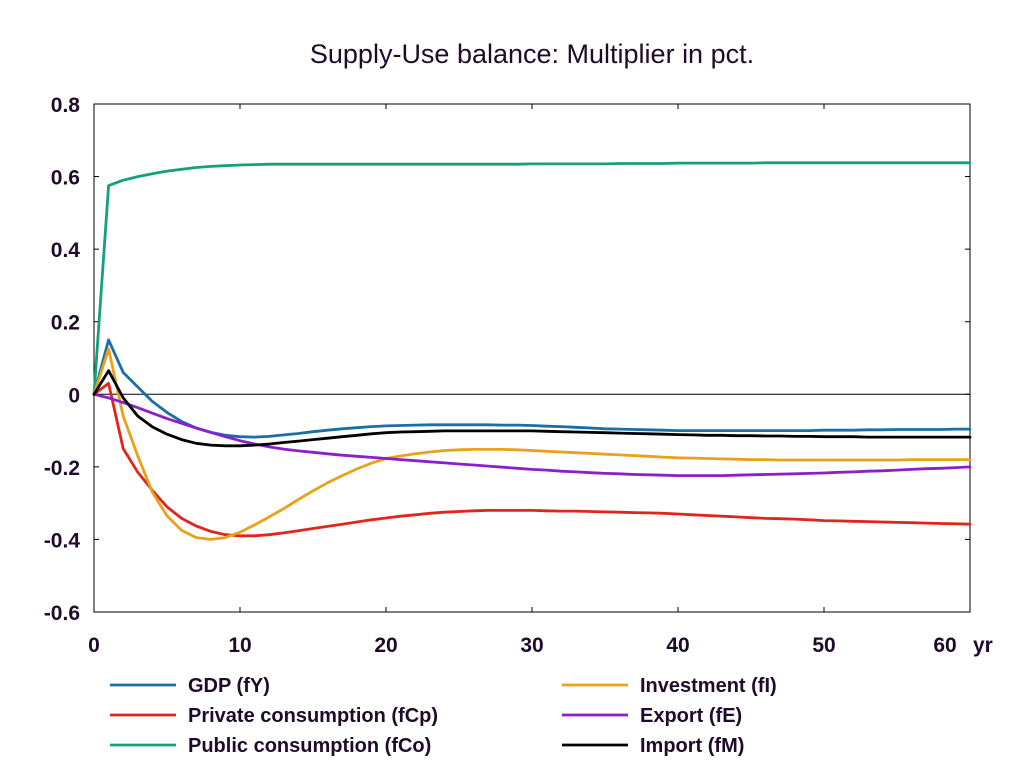 Image resolution: width=1024 pixels, height=778 pixels. Describe the element at coordinates (62, 613) in the screenshot. I see `y-tick-label: -0.6` at that location.